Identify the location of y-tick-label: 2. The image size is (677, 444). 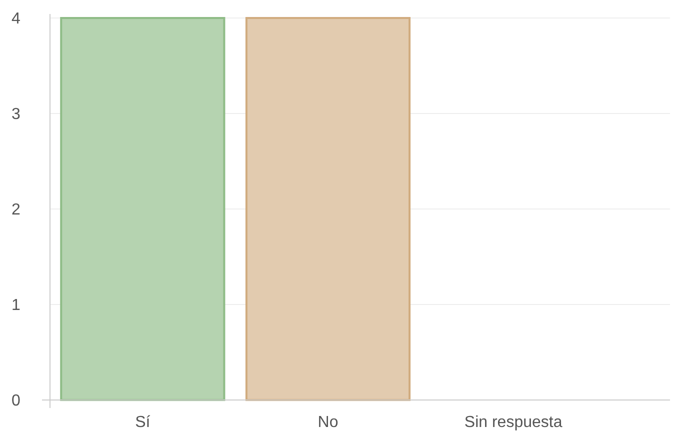
(16, 210).